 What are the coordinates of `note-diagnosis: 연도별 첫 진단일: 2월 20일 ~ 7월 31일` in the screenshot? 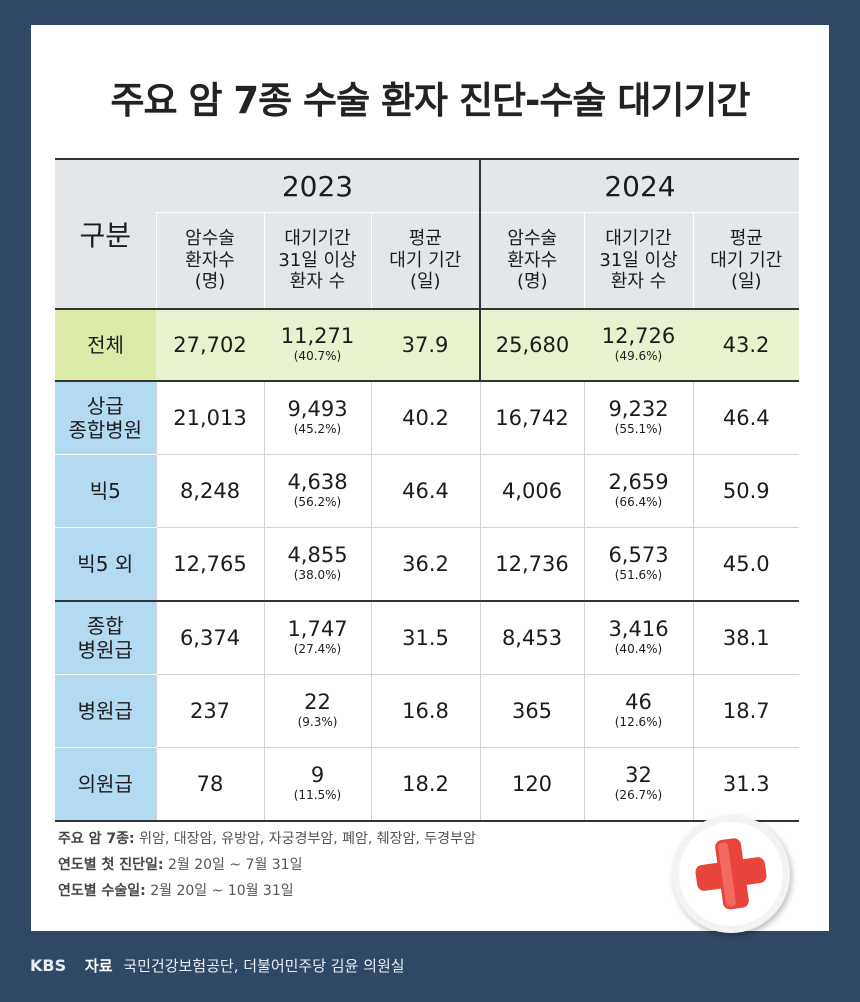 It's located at (180, 865).